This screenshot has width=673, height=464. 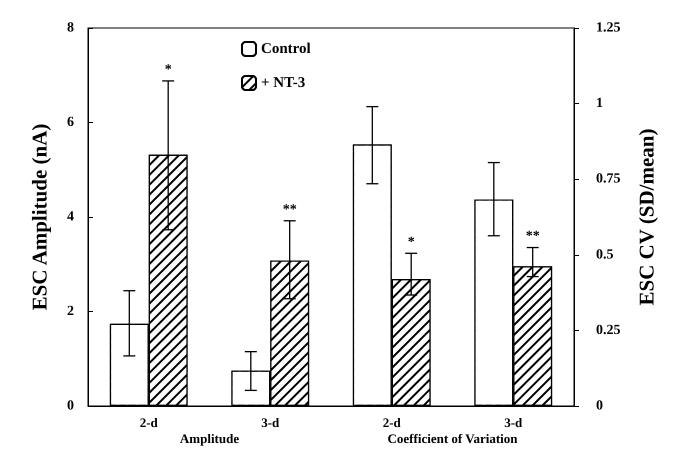 I want to click on y-tick-label: 4, so click(x=70, y=217).